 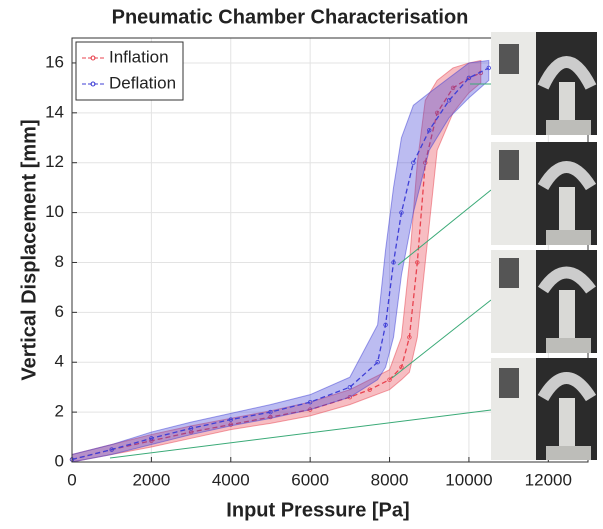 What do you see at coordinates (548, 479) in the screenshot?
I see `x-tick-label: 12000` at bounding box center [548, 479].